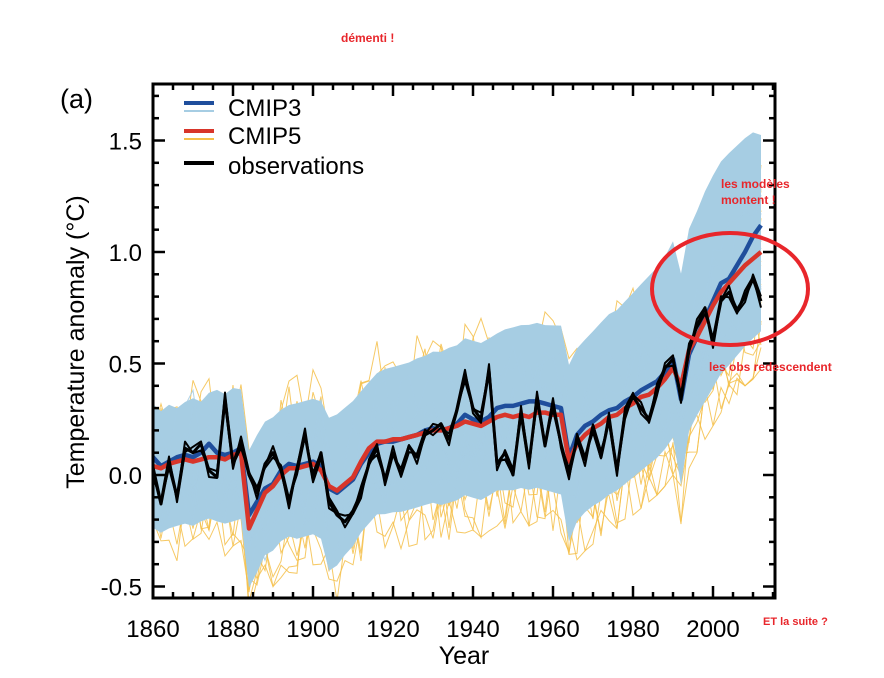 The image size is (884, 678). What do you see at coordinates (712, 629) in the screenshot?
I see `x-tick-label: 2000` at bounding box center [712, 629].